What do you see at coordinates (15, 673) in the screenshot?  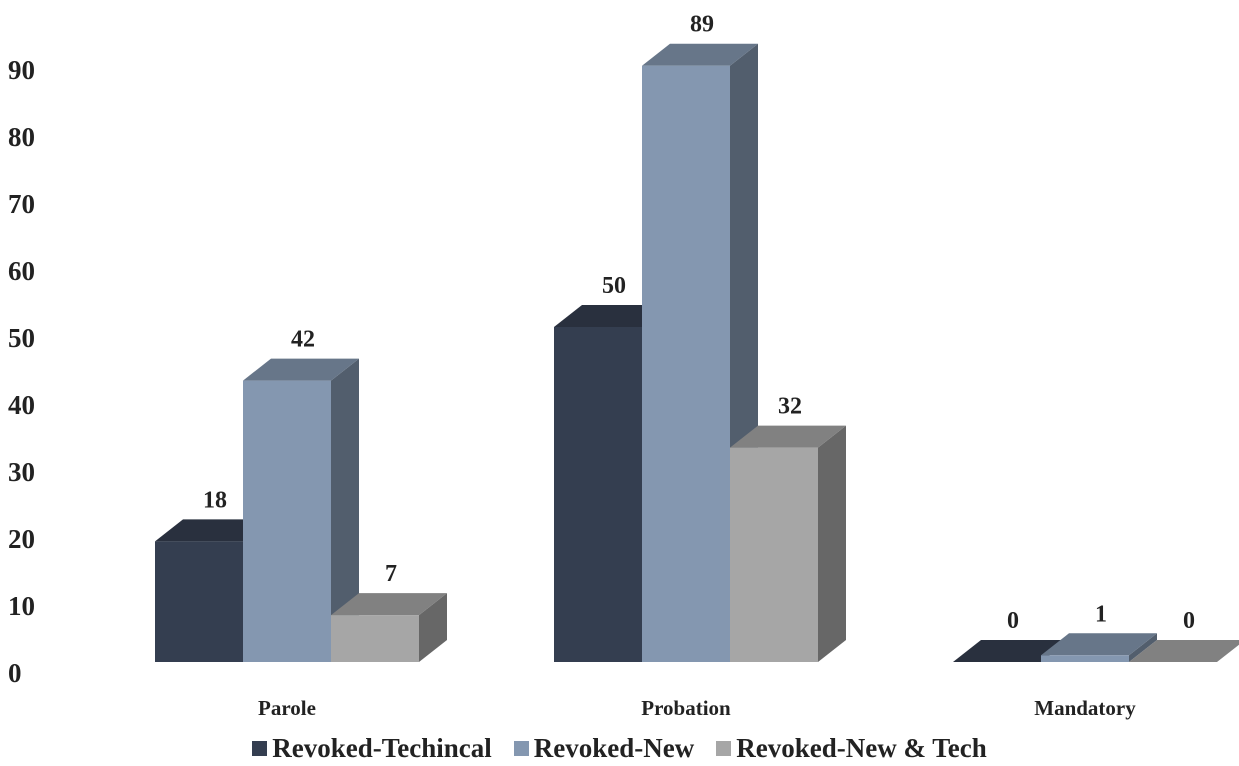 I see `y-tick-label: 0` at bounding box center [15, 673].